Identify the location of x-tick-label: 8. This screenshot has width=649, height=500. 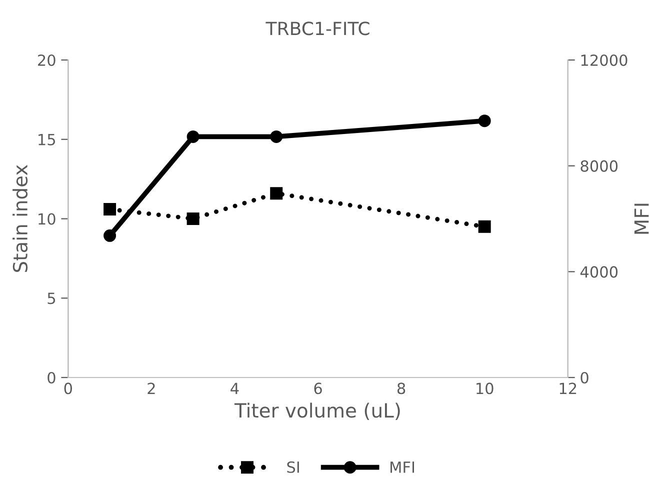
(401, 388).